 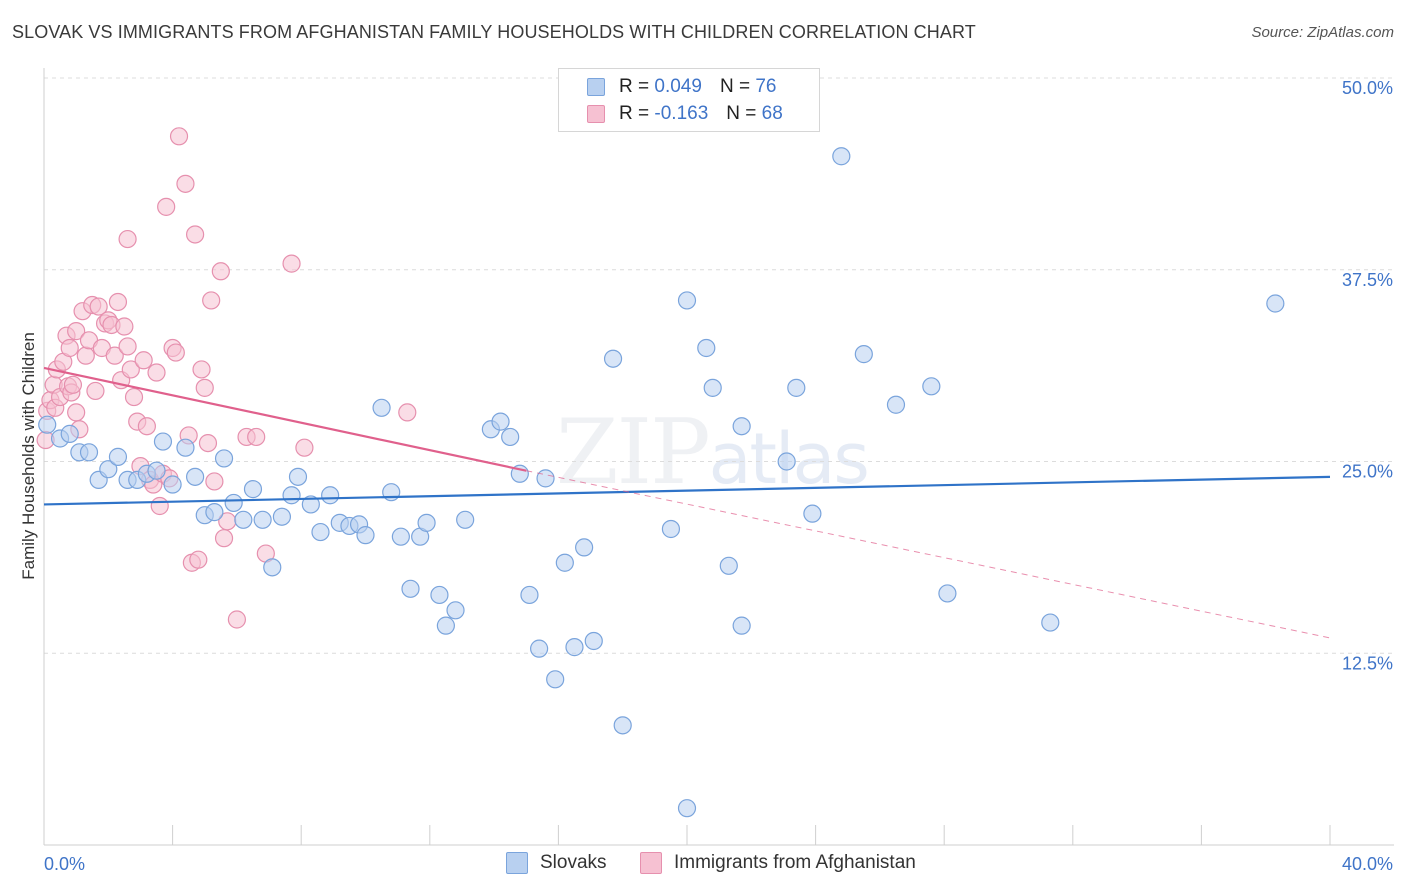 What do you see at coordinates (1367, 280) in the screenshot?
I see `y-tick-label: 37.5%` at bounding box center [1367, 280].